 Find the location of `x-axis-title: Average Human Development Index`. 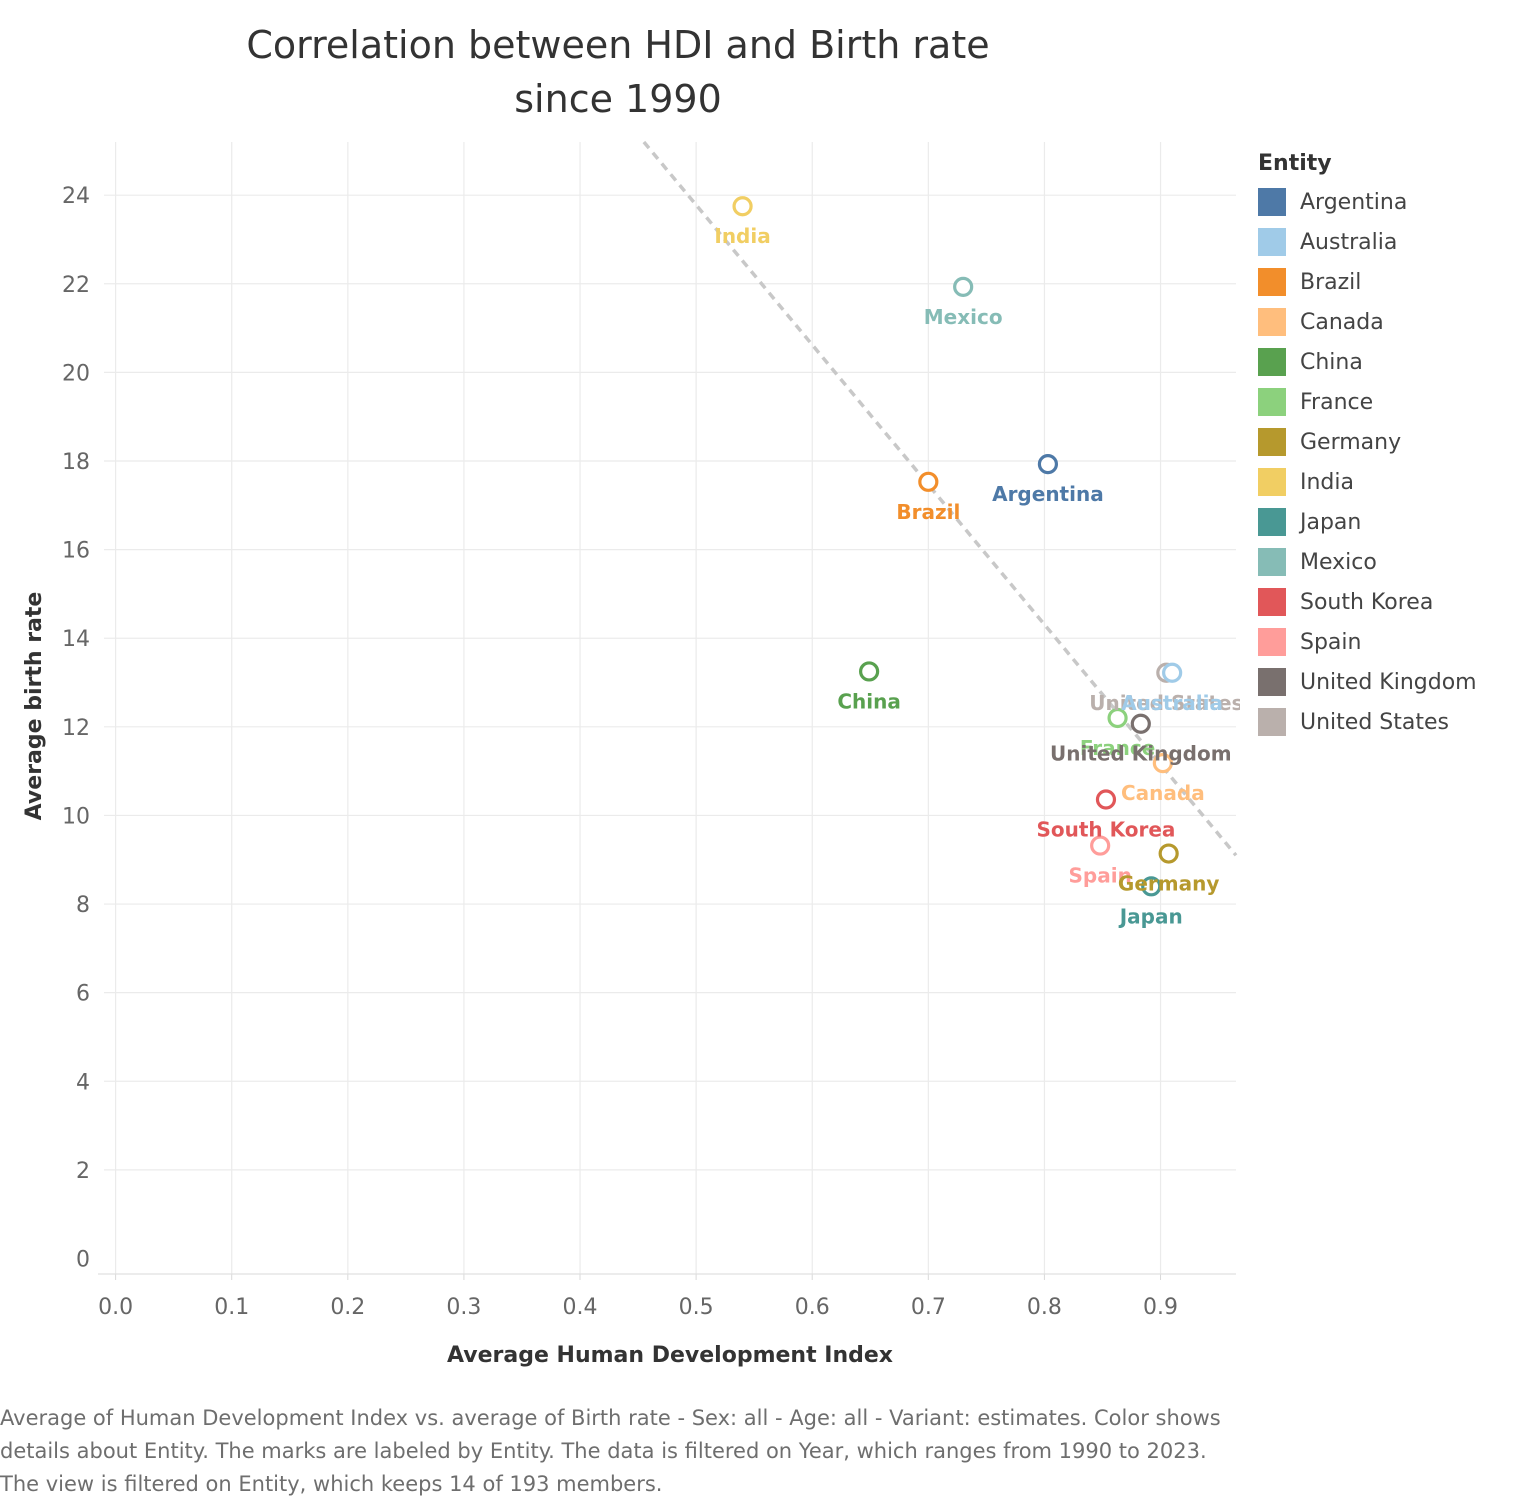

x-axis-title: Average Human Development Index is located at coordinates (670, 1355).